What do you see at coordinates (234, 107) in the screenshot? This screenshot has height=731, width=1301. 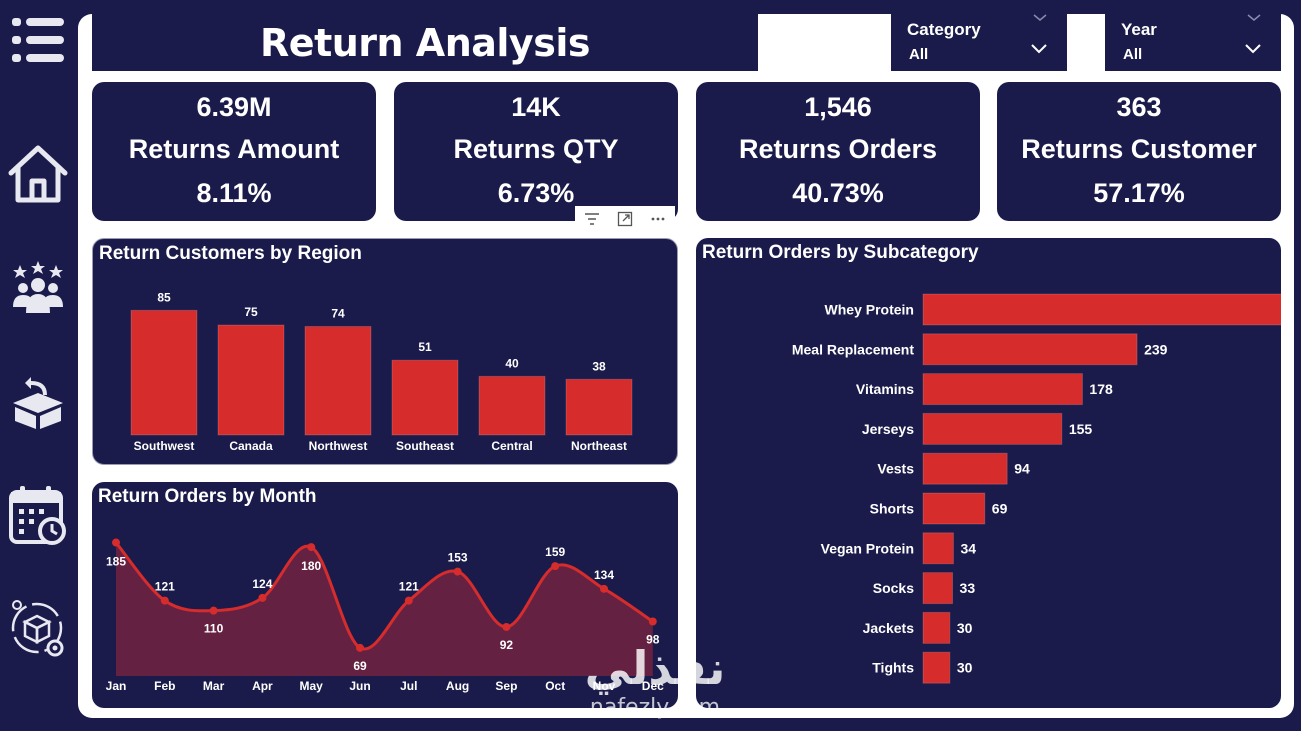 I see `kpi-value: 6.39M` at bounding box center [234, 107].